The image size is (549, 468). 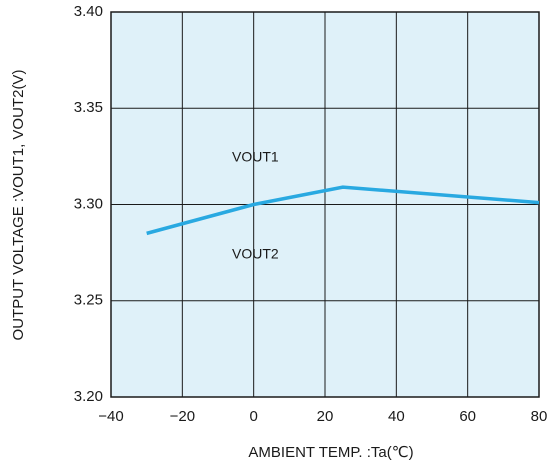 What do you see at coordinates (255, 254) in the screenshot?
I see `annotation: VOUT2` at bounding box center [255, 254].